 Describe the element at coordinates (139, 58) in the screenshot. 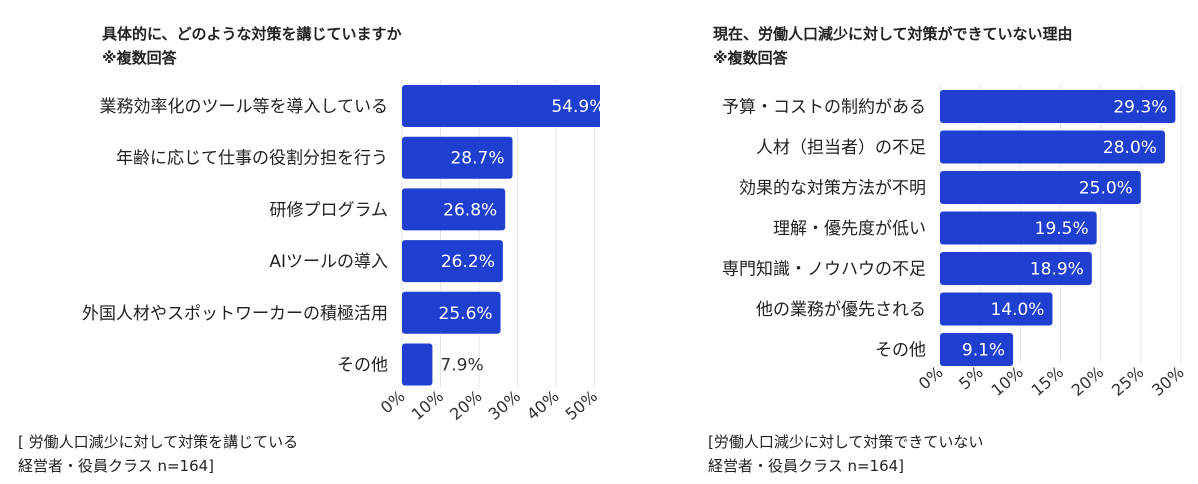

I see `left-chart-title-line-2: ※複数回答` at that location.